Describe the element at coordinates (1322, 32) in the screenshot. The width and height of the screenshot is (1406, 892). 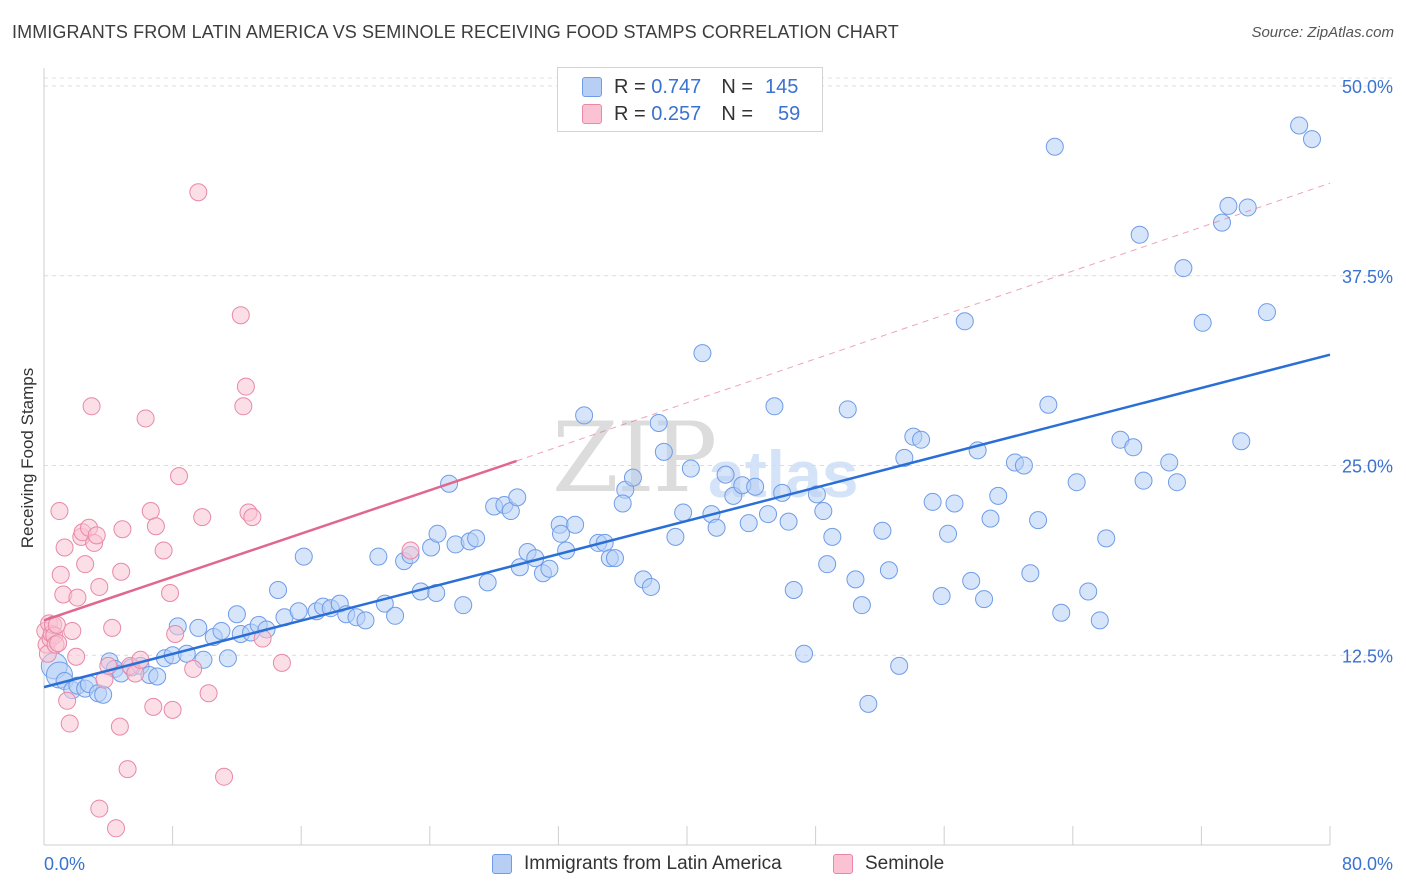
I see `chart-source: Source: ZipAtlas.com` at that location.